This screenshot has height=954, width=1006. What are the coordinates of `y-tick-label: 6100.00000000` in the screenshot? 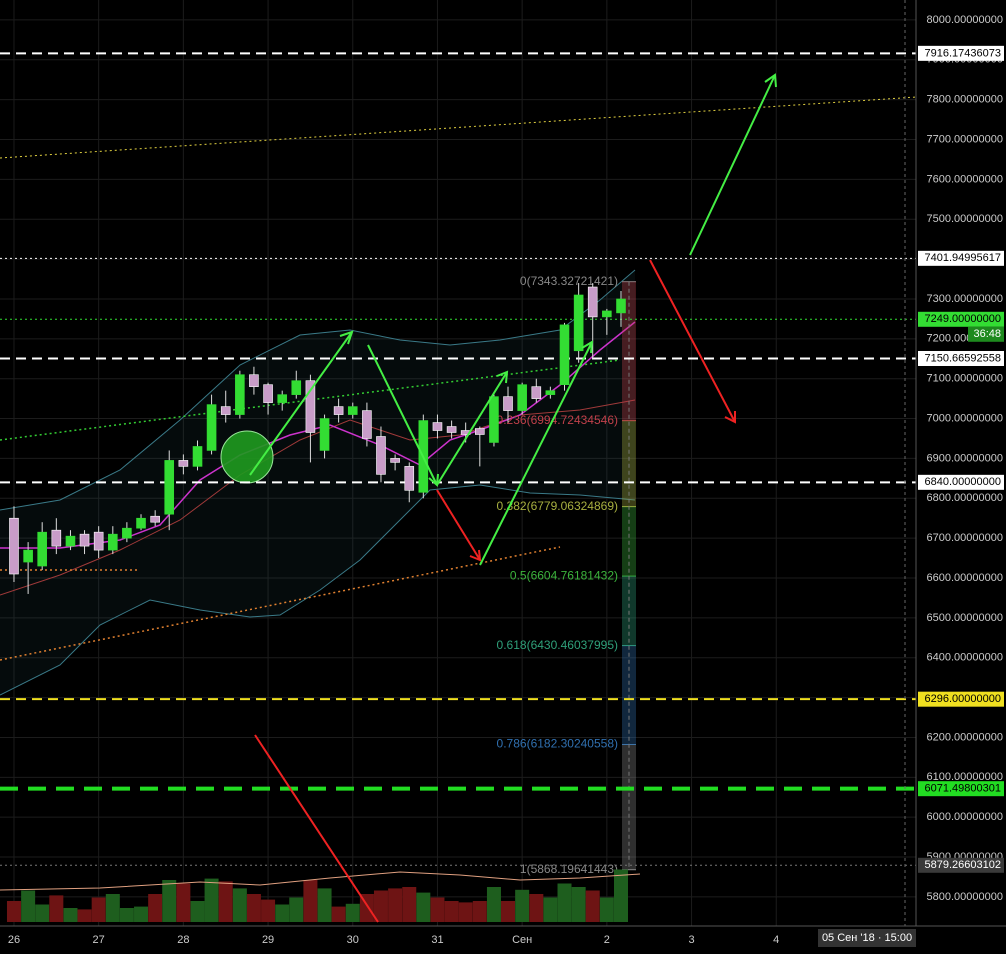 It's located at (965, 777).